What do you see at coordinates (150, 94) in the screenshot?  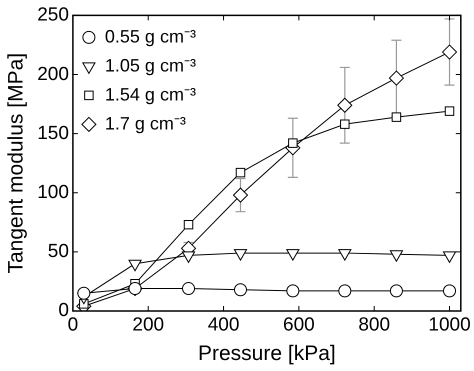 I see `legend-label: 1.54 g cm⁻³` at bounding box center [150, 94].